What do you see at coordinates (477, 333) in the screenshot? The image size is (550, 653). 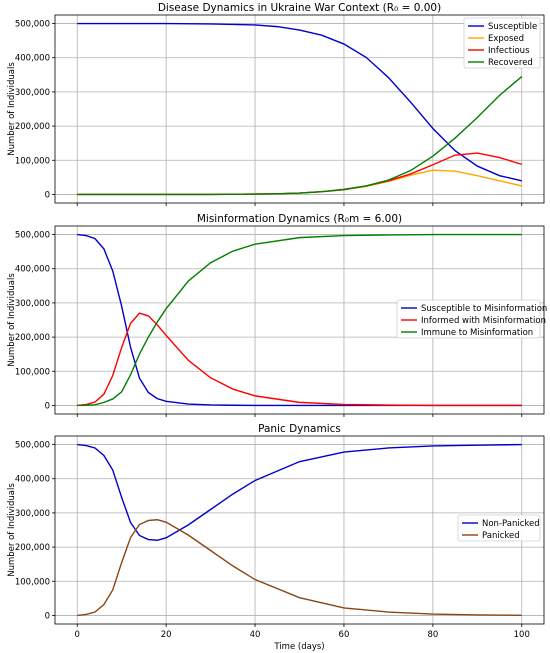 I see `legend-label: Immune to Misinformation` at bounding box center [477, 333].